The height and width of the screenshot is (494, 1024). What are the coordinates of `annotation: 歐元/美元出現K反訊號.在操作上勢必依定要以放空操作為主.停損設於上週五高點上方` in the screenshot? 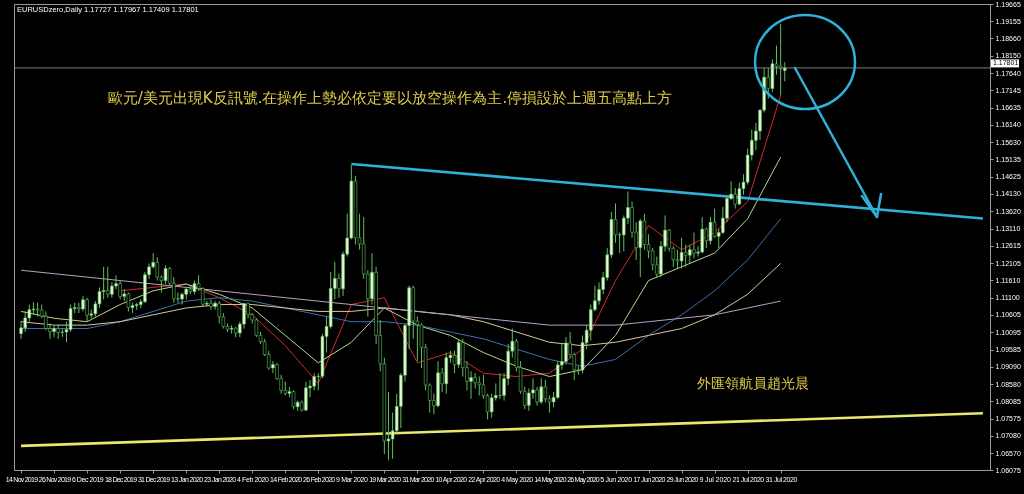 It's located at (390, 98).